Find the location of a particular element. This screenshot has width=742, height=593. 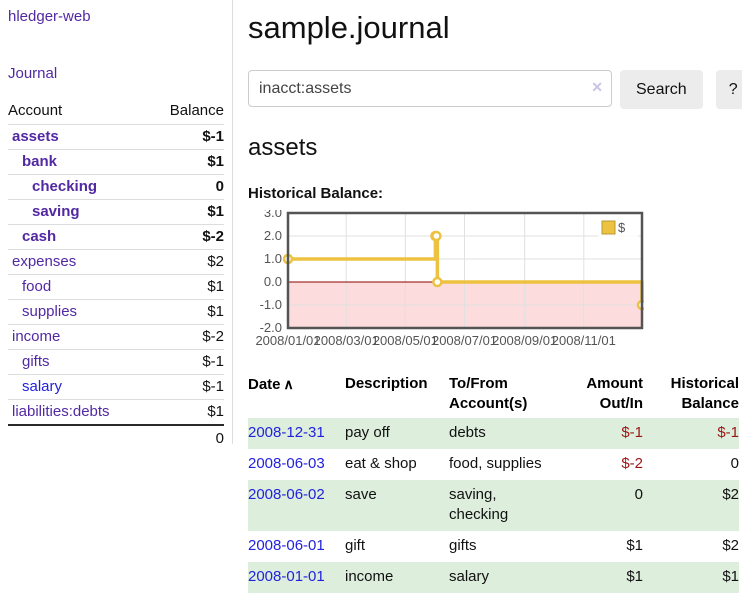

svg-text: 2.0 is located at coordinates (273, 235).